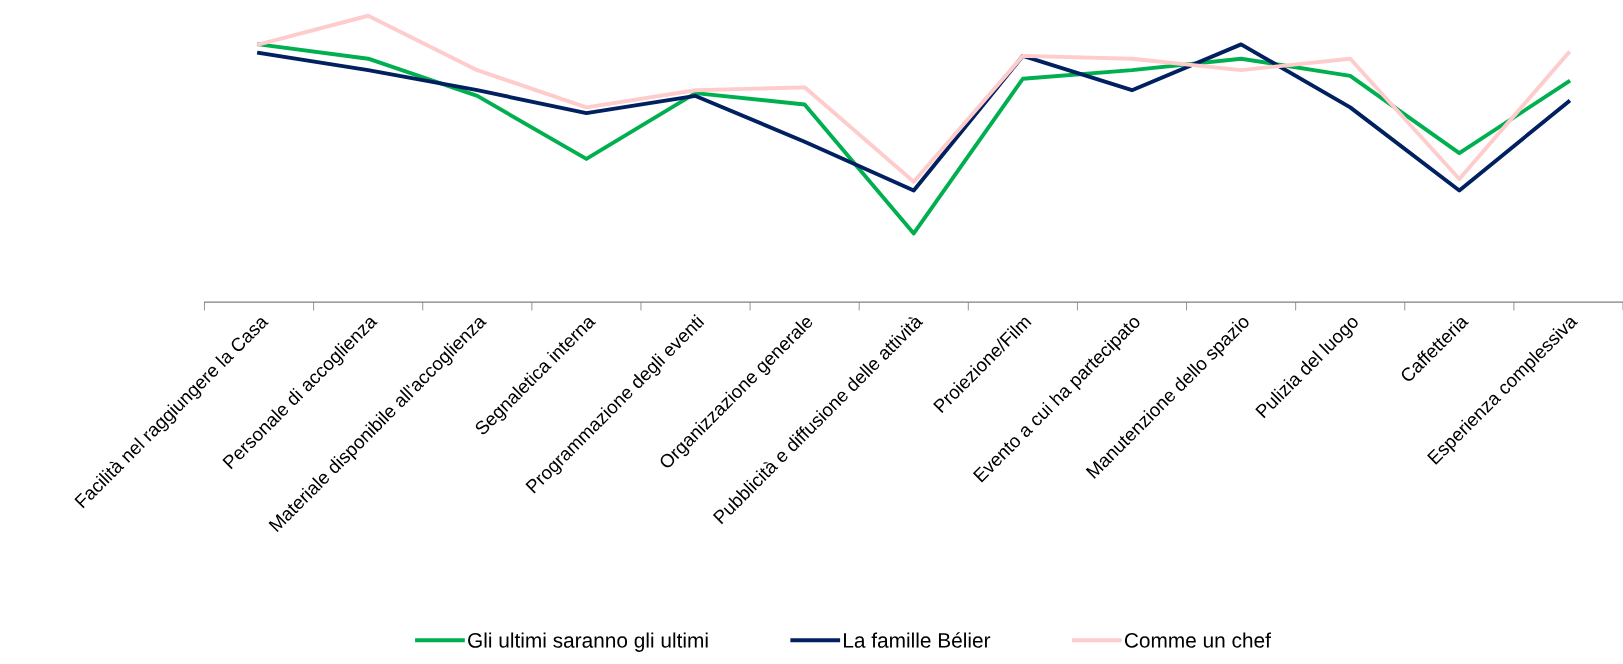 This screenshot has height=664, width=1623. What do you see at coordinates (588, 642) in the screenshot?
I see `legend-label: Gli ultimi saranno gli ultimi` at bounding box center [588, 642].